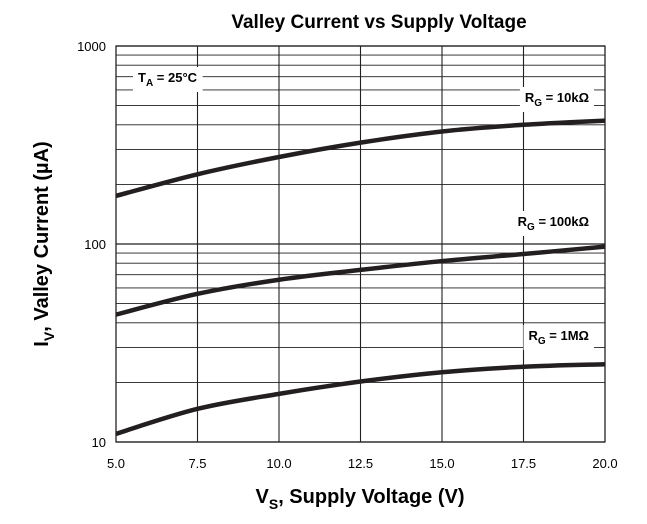 Image resolution: width=647 pixels, height=524 pixels. Describe the element at coordinates (49, 336) in the screenshot. I see `y-axis-label-sub: V` at that location.